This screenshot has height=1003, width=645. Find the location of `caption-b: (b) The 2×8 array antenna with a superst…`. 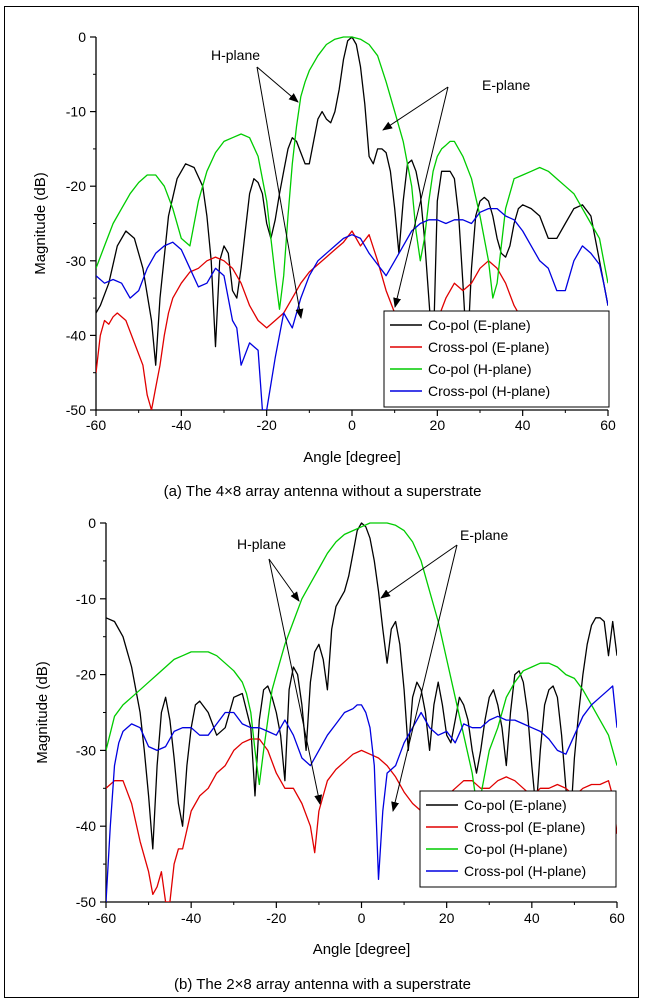

caption-b: (b) The 2×8 array antenna with a superst… is located at coordinates (322, 984).